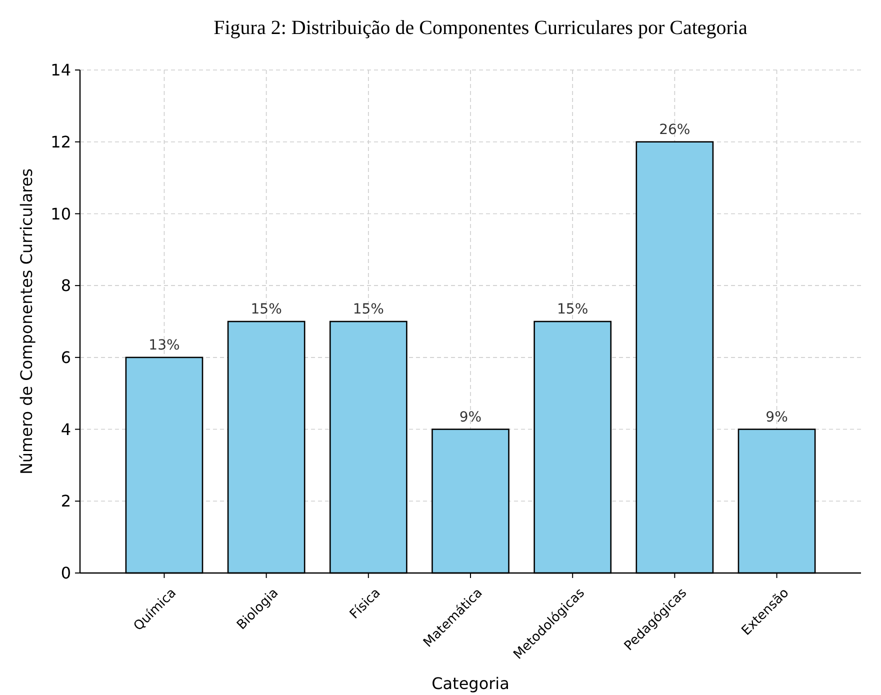 The height and width of the screenshot is (695, 881). What do you see at coordinates (65, 286) in the screenshot?
I see `y-tick-label: 8` at bounding box center [65, 286].